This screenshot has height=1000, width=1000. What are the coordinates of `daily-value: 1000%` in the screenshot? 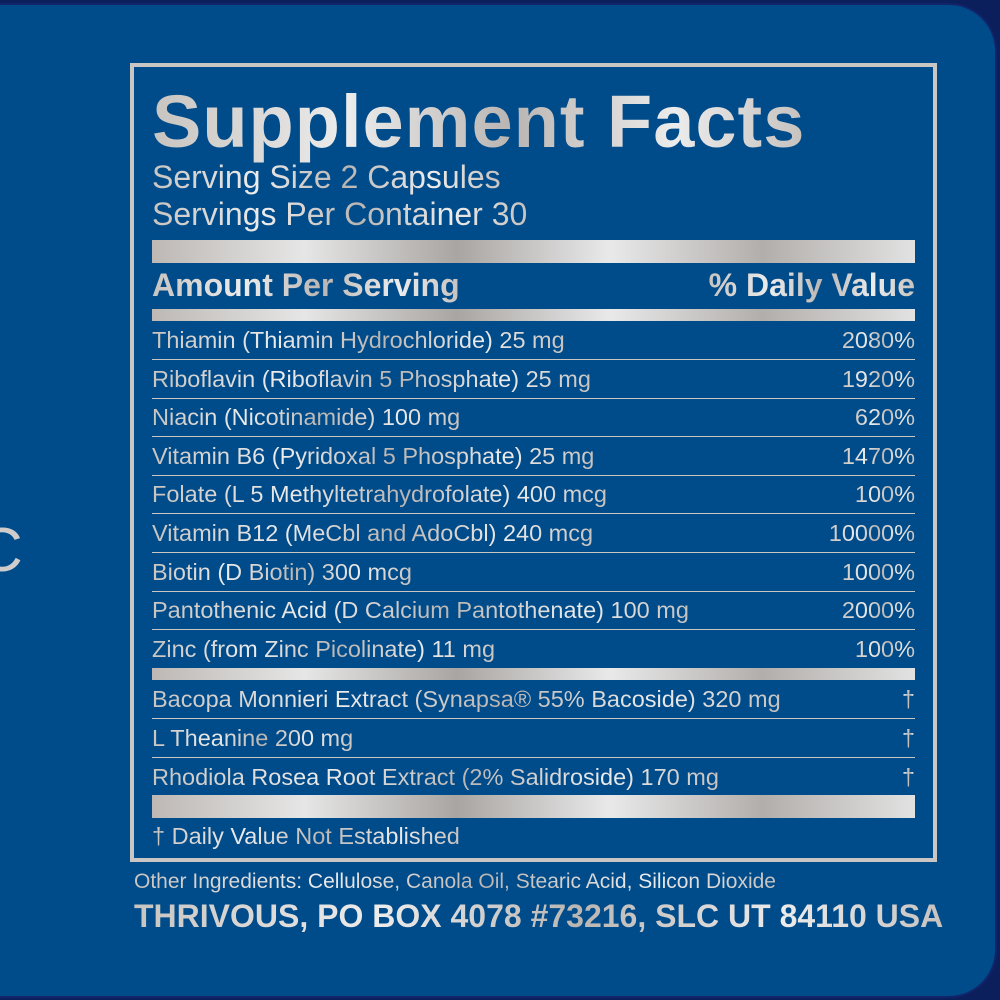 It's located at (878, 571).